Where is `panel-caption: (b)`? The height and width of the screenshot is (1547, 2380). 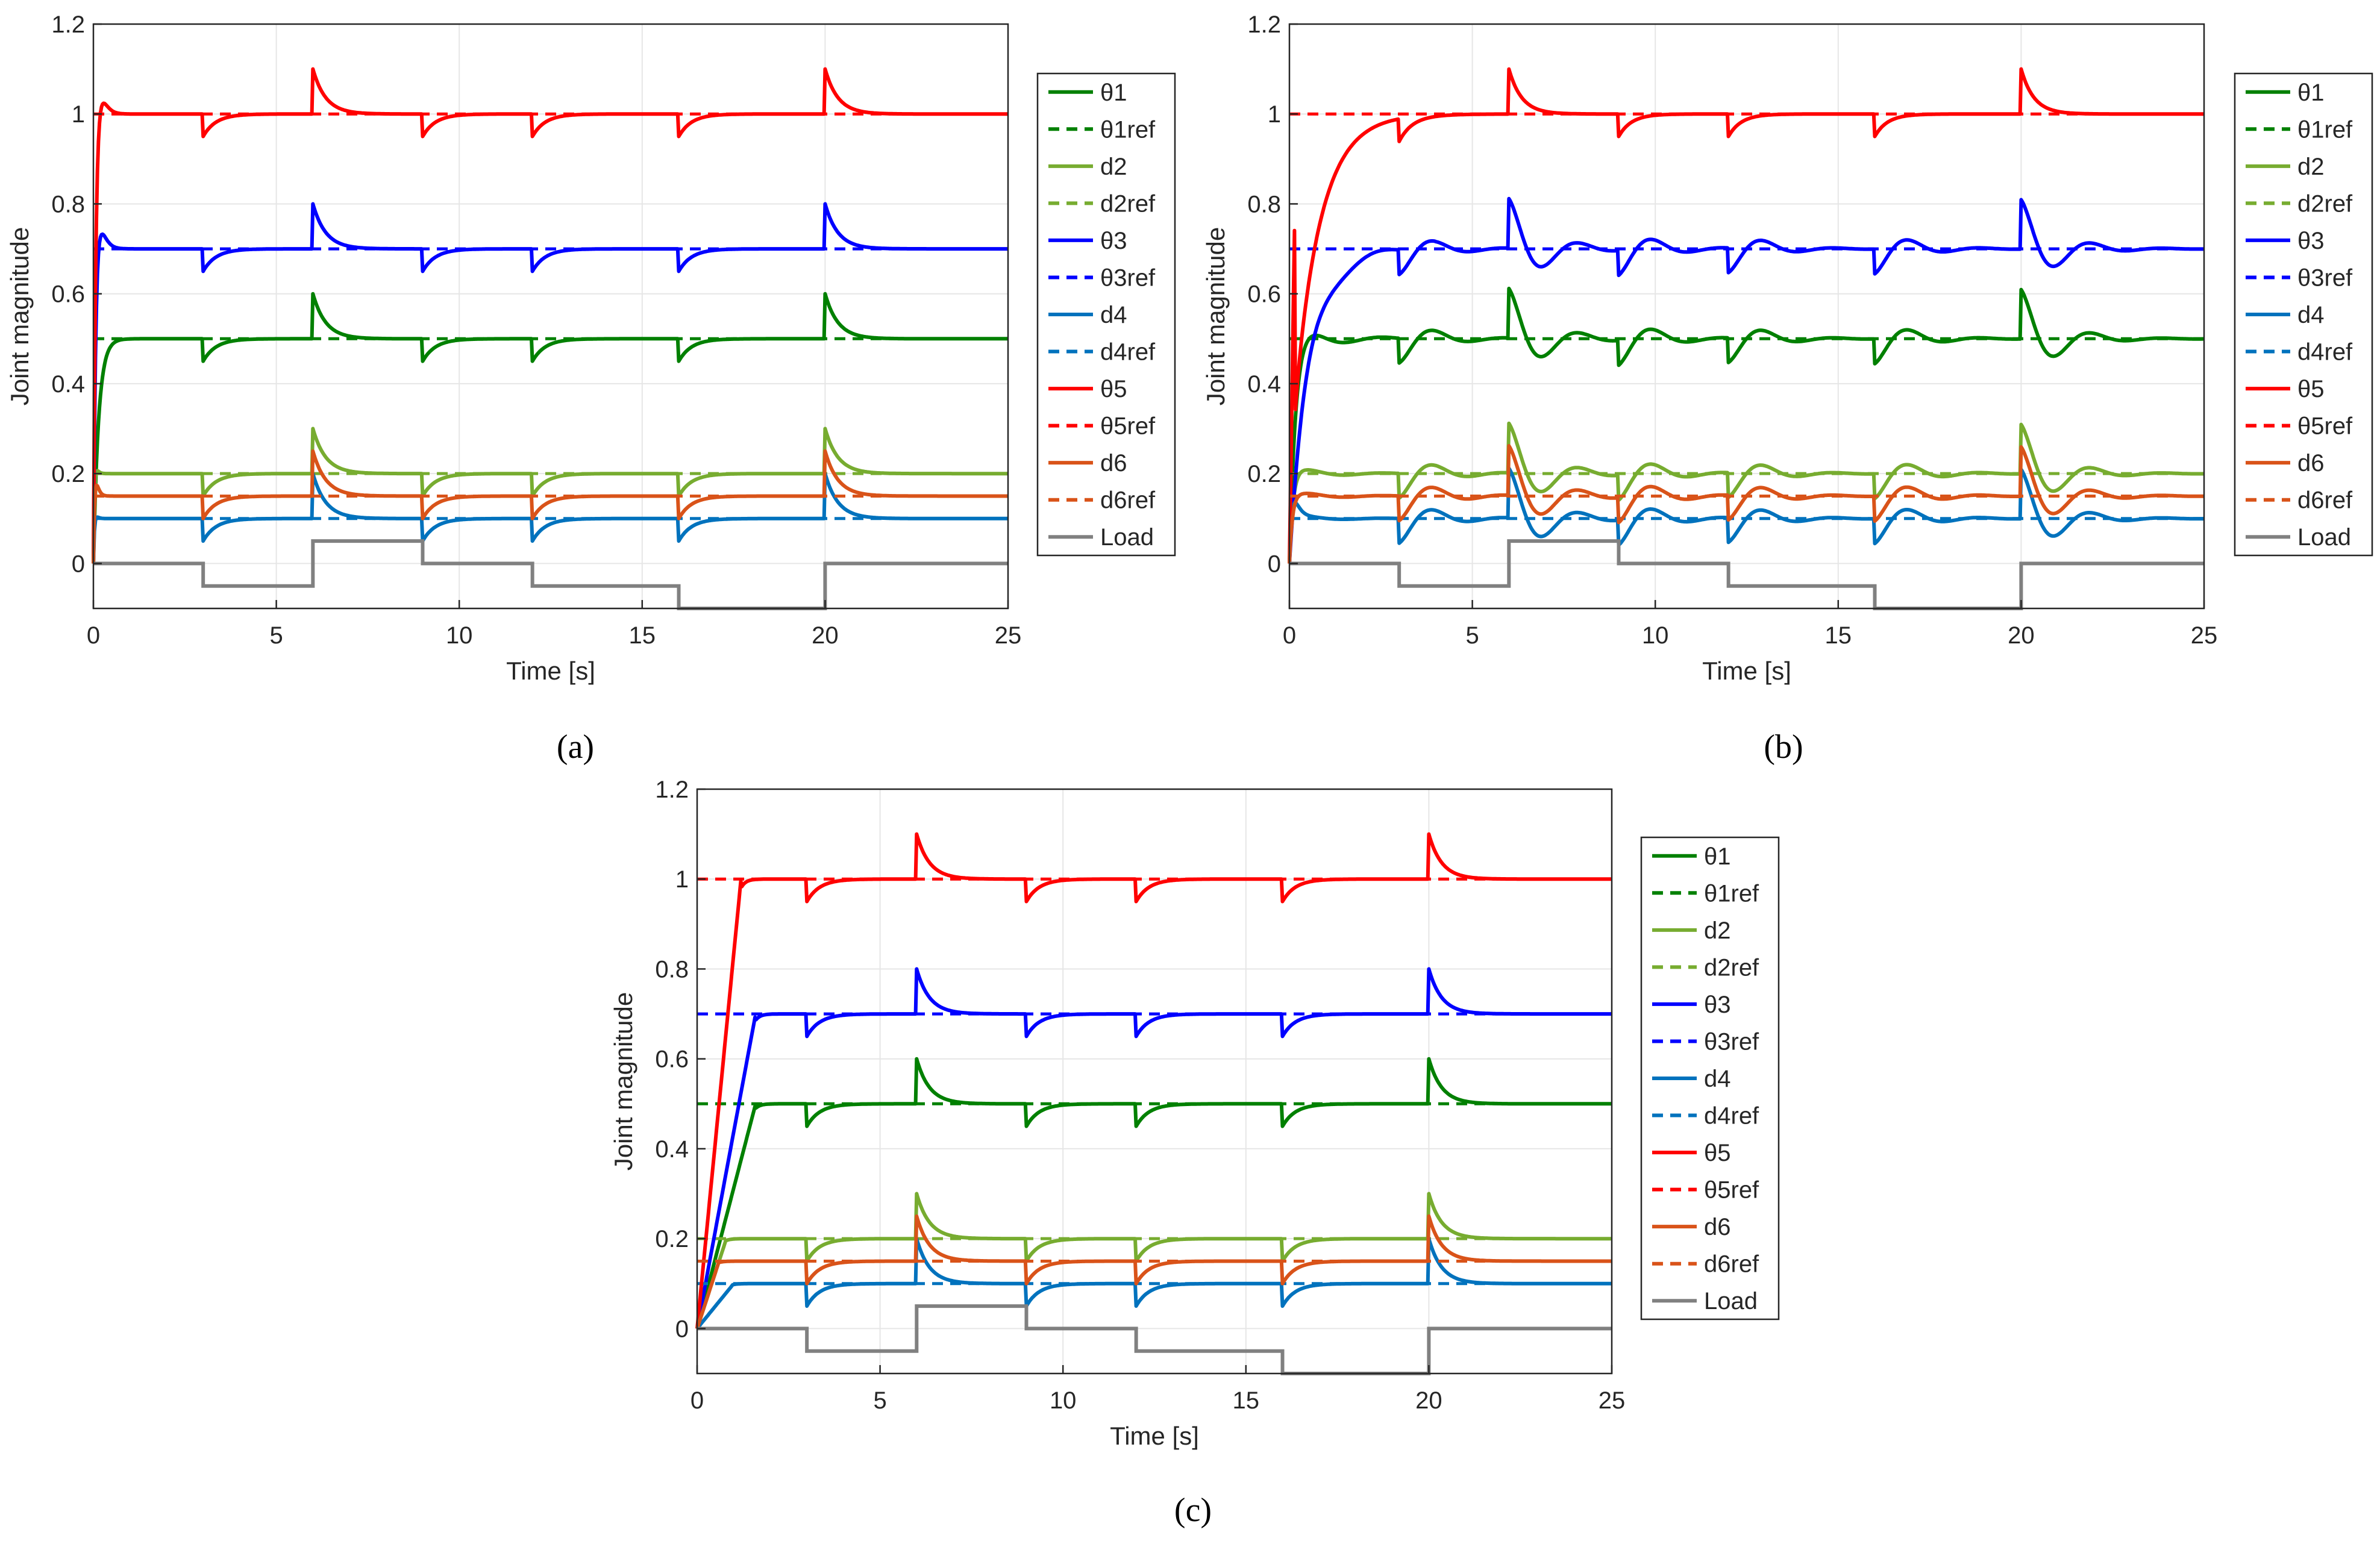
panel-caption: (b) is located at coordinates (1783, 747).